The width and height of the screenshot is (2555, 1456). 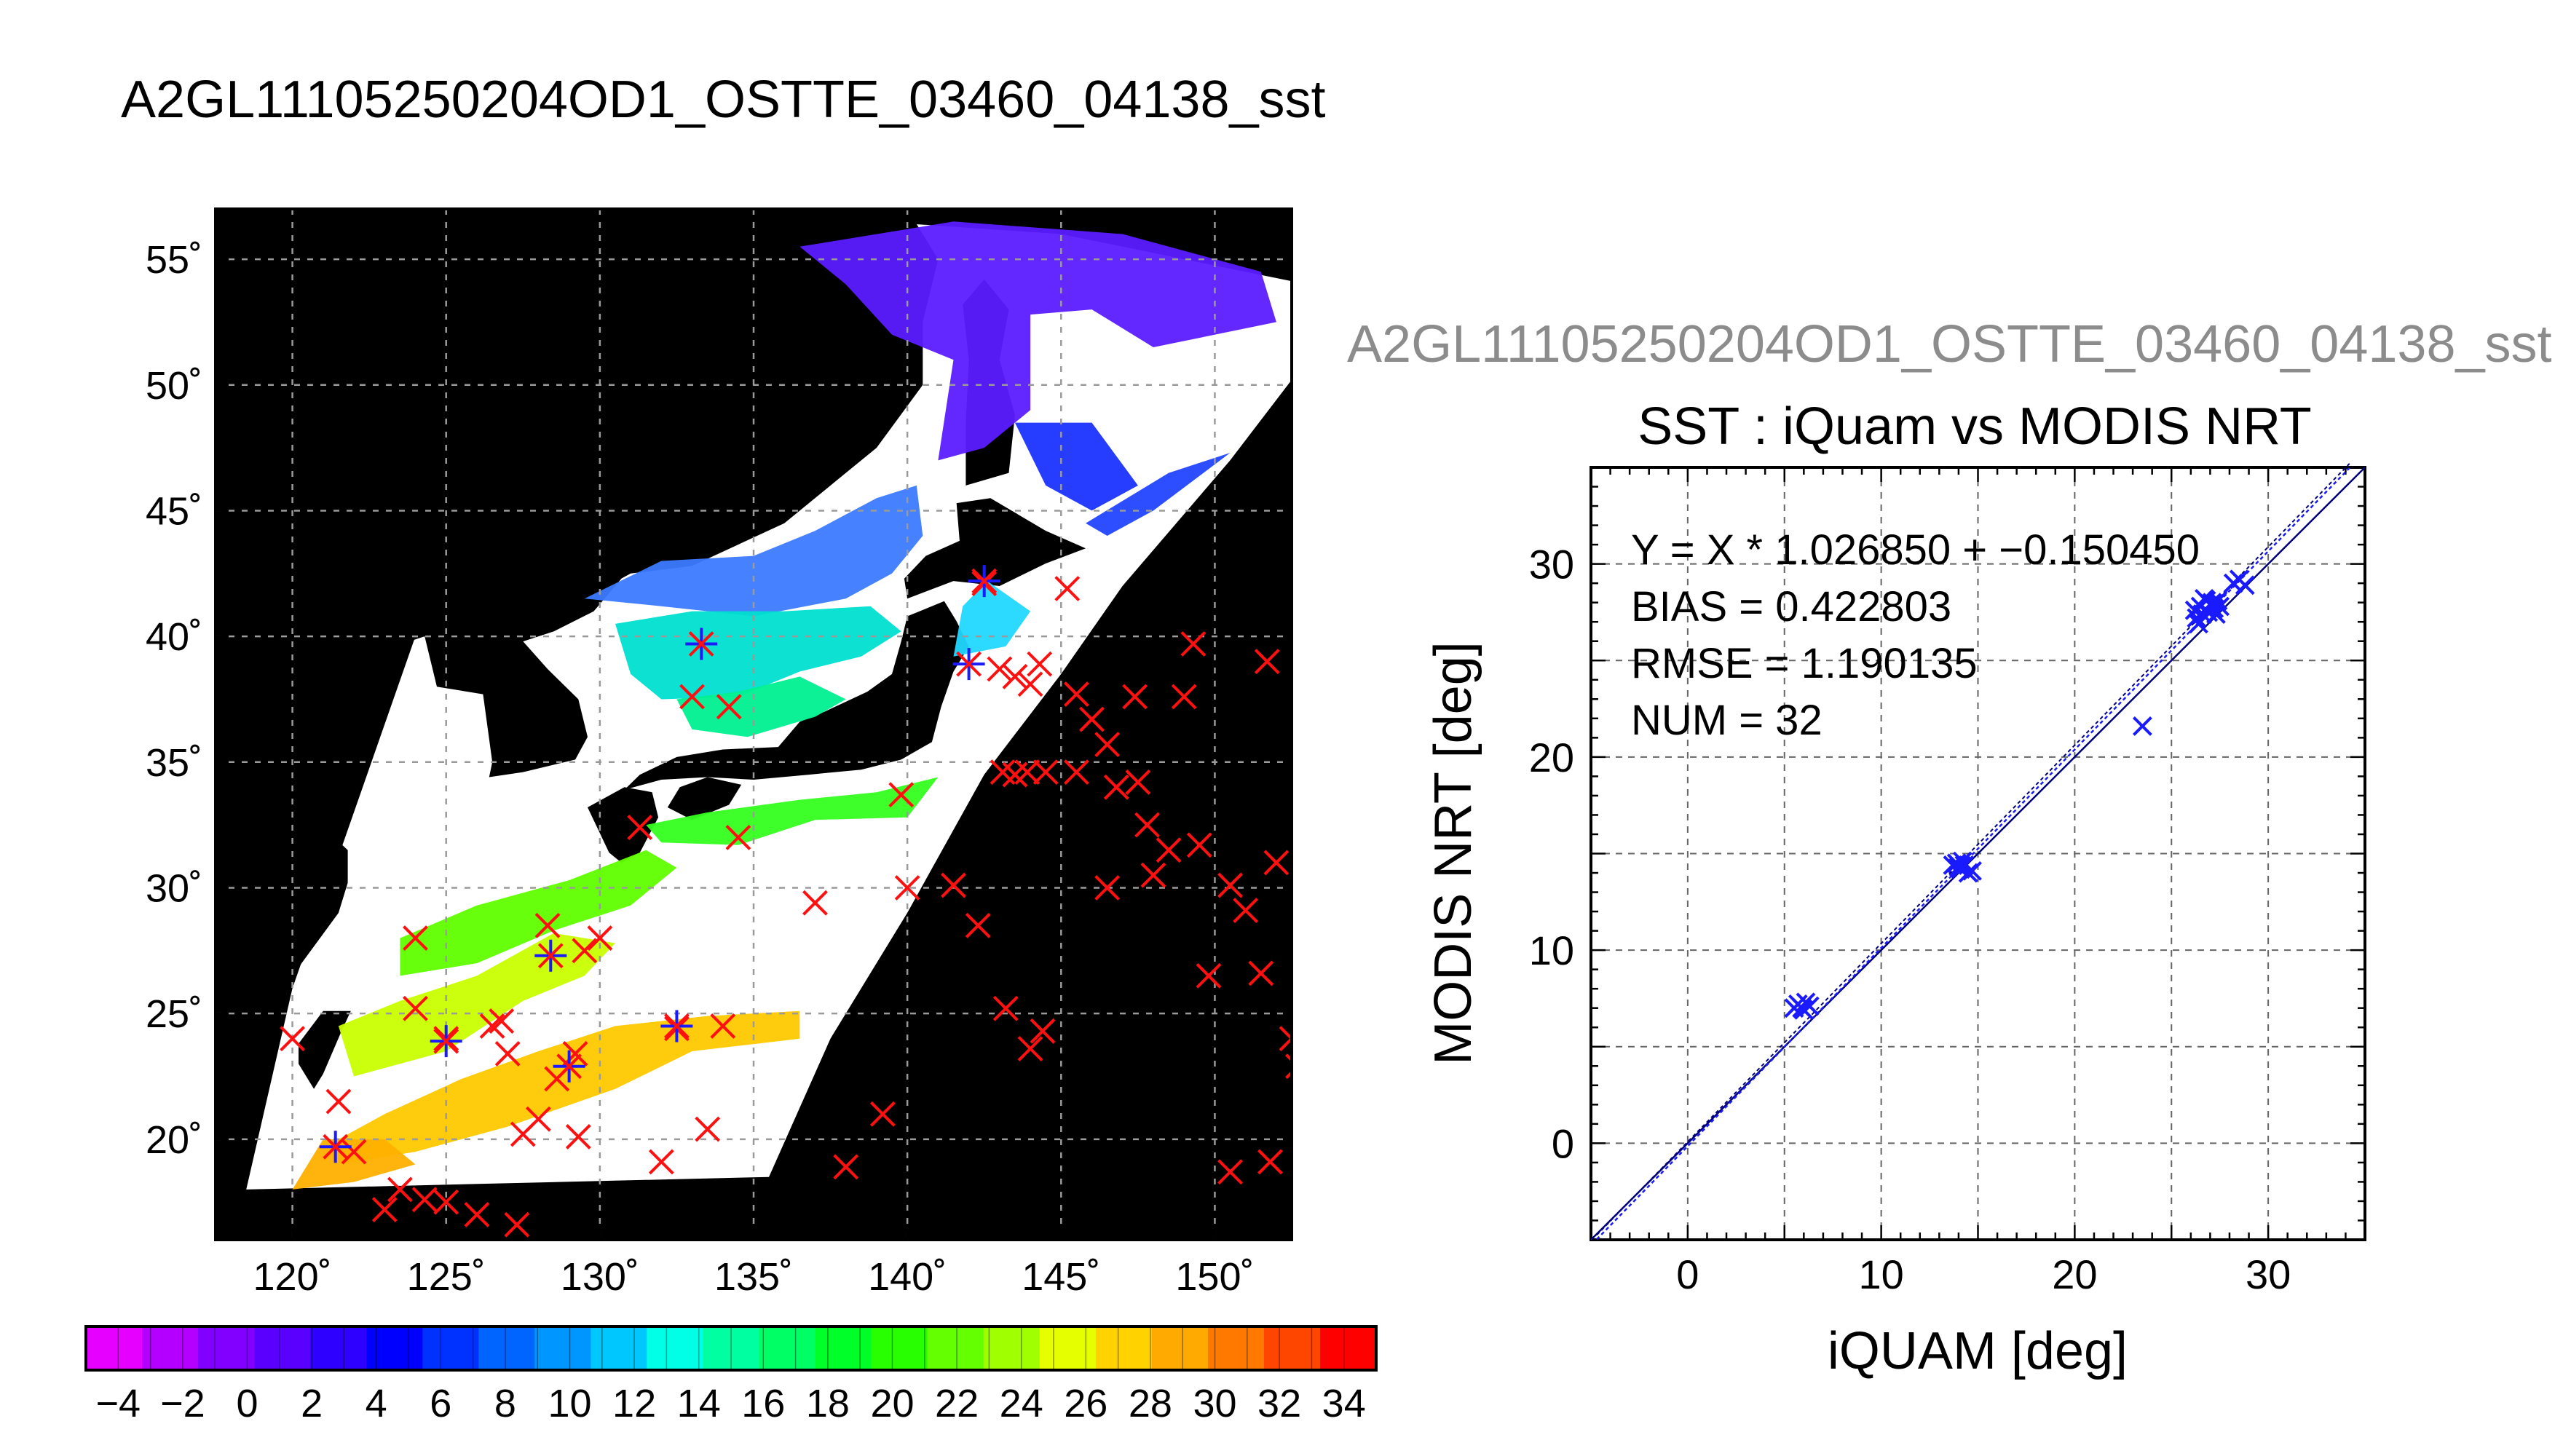 What do you see at coordinates (1551, 757) in the screenshot?
I see `scatter-y-tick-label: 20` at bounding box center [1551, 757].